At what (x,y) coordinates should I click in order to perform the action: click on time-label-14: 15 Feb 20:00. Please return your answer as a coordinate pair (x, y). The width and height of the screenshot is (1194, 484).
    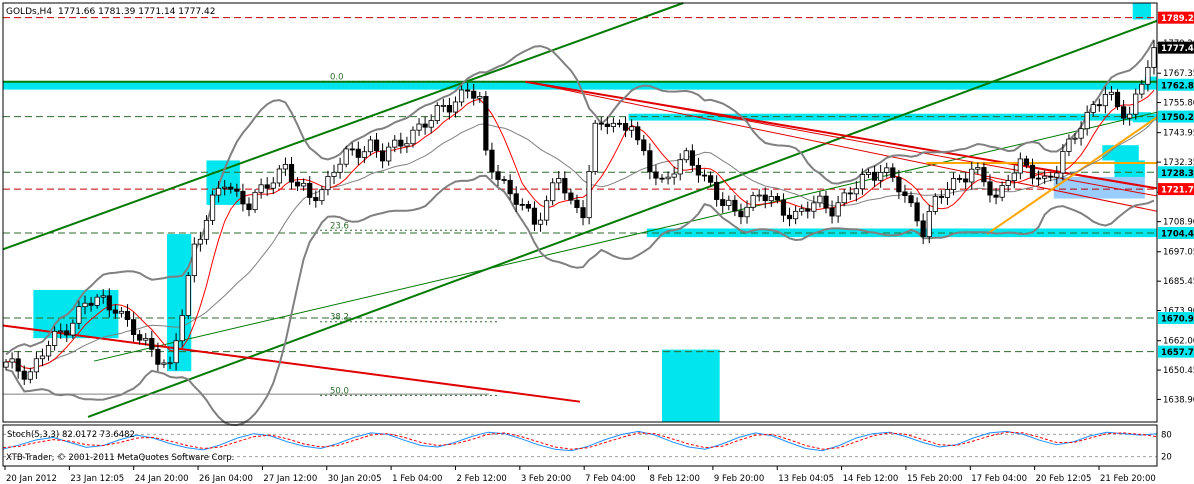
    Looking at the image, I should click on (935, 479).